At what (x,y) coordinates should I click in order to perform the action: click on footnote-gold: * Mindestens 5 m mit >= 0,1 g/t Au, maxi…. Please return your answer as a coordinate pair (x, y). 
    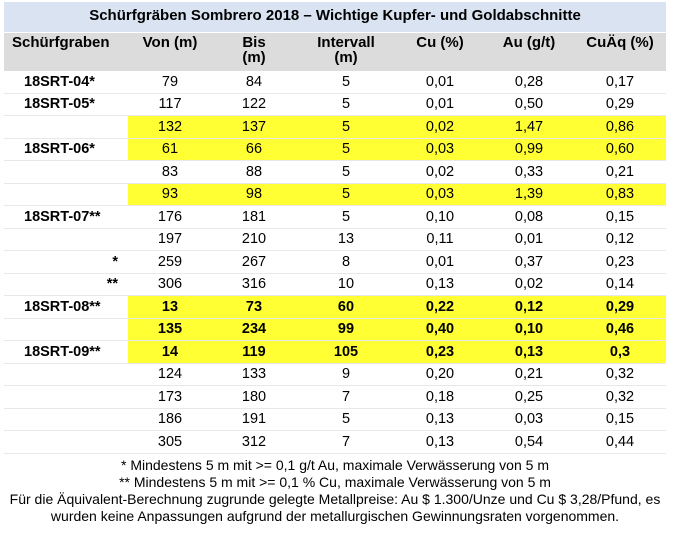
    Looking at the image, I should click on (335, 464).